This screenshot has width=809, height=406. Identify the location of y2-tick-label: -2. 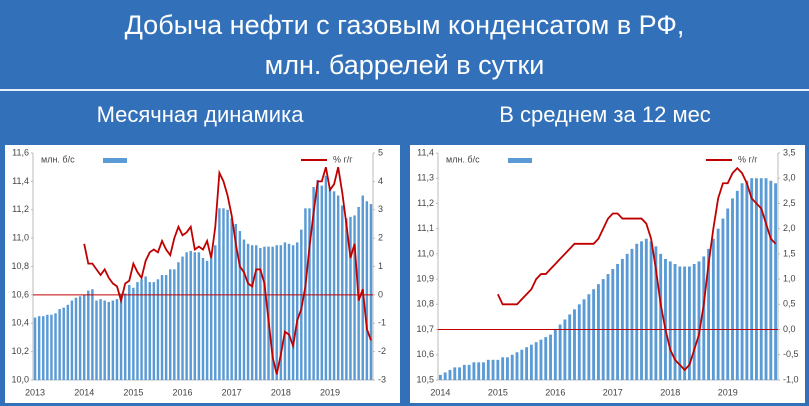
(382, 351).